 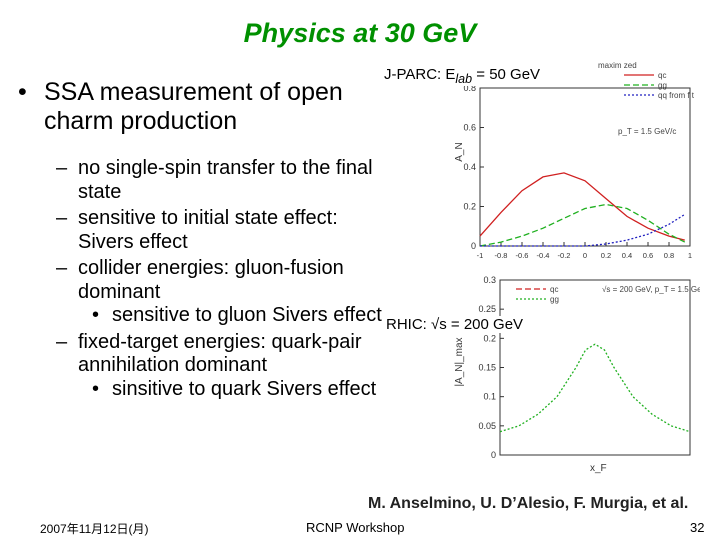 What do you see at coordinates (606, 255) in the screenshot?
I see `x-tick-label: 0.2` at bounding box center [606, 255].